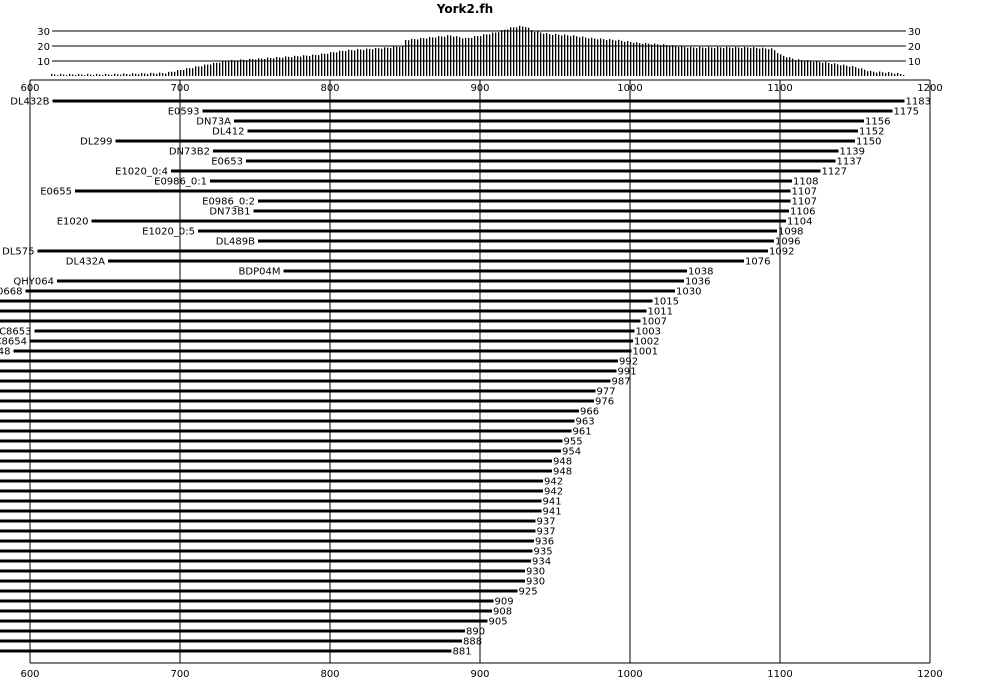 This screenshot has height=686, width=996. Describe the element at coordinates (179, 88) in the screenshot. I see `x-tick-label-top: 700` at that location.